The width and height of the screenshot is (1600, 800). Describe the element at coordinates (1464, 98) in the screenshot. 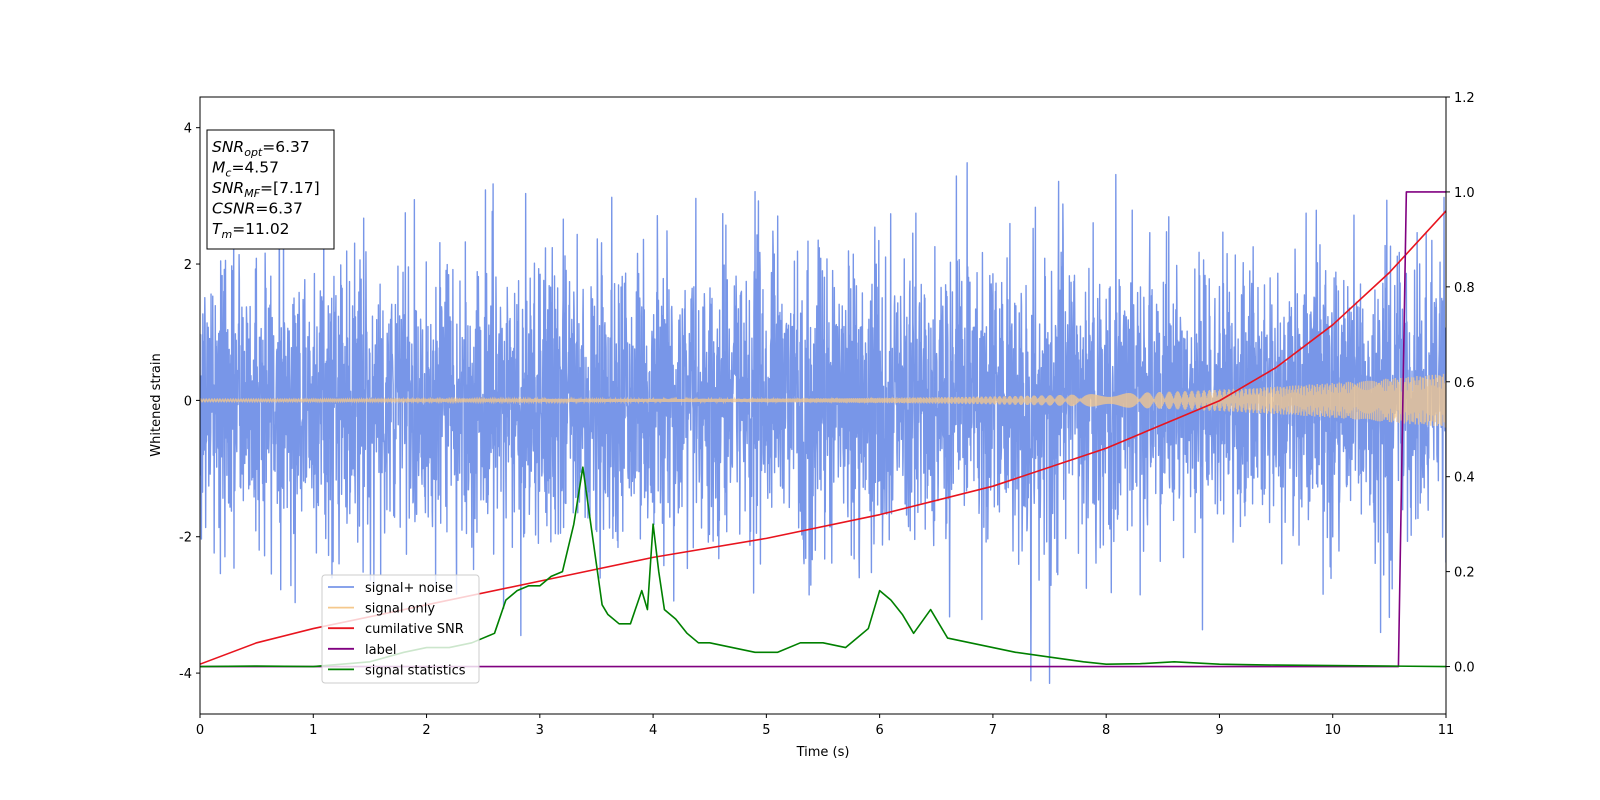

I see `y2-tick-label: 1.2` at that location.